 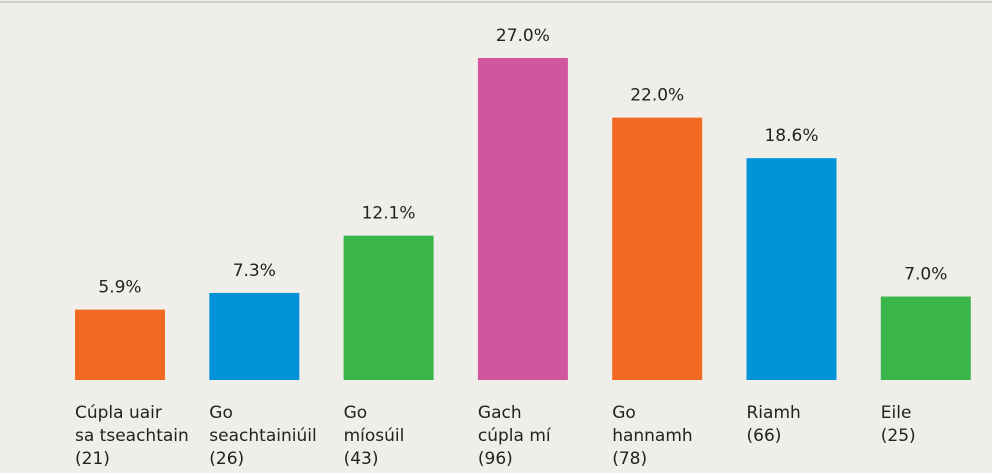 What do you see at coordinates (389, 214) in the screenshot?
I see `value-label: 12.1%` at bounding box center [389, 214].